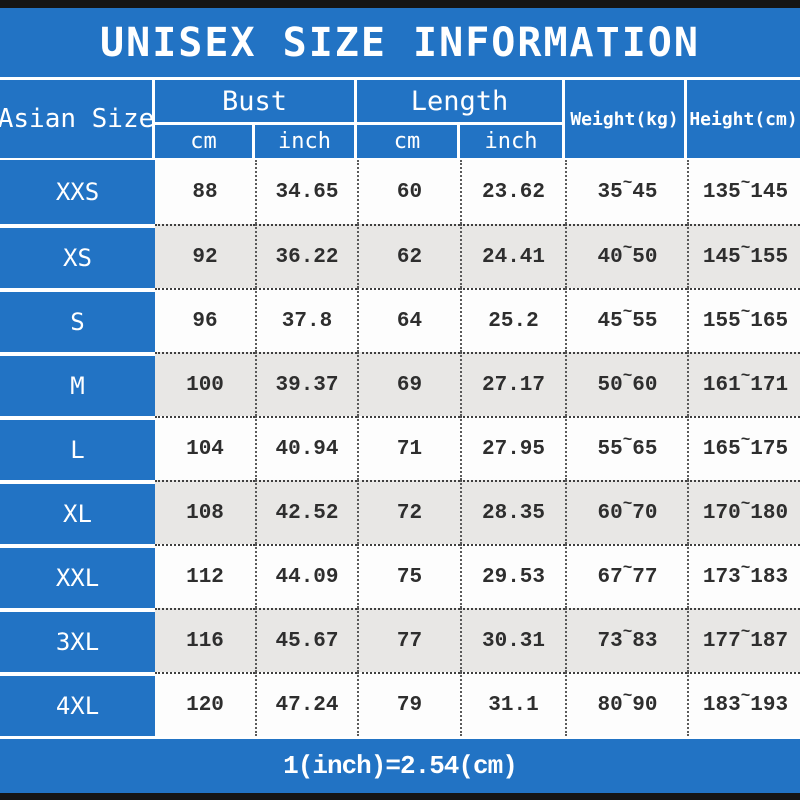 The height and width of the screenshot is (800, 800). What do you see at coordinates (721, 513) in the screenshot?
I see `height-min-value: 170` at bounding box center [721, 513].